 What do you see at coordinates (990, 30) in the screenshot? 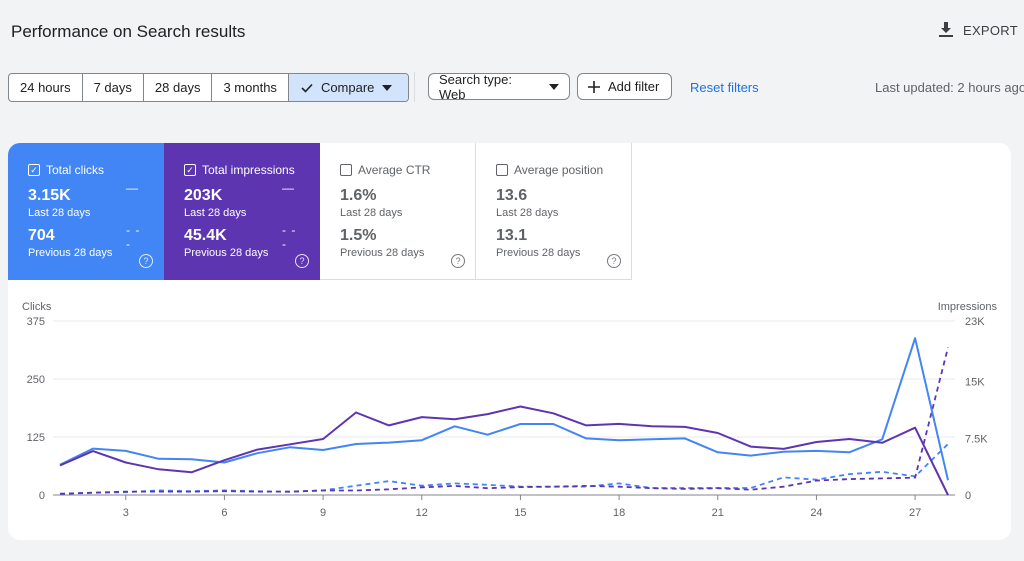
I see `export-label: EXPORT` at bounding box center [990, 30].